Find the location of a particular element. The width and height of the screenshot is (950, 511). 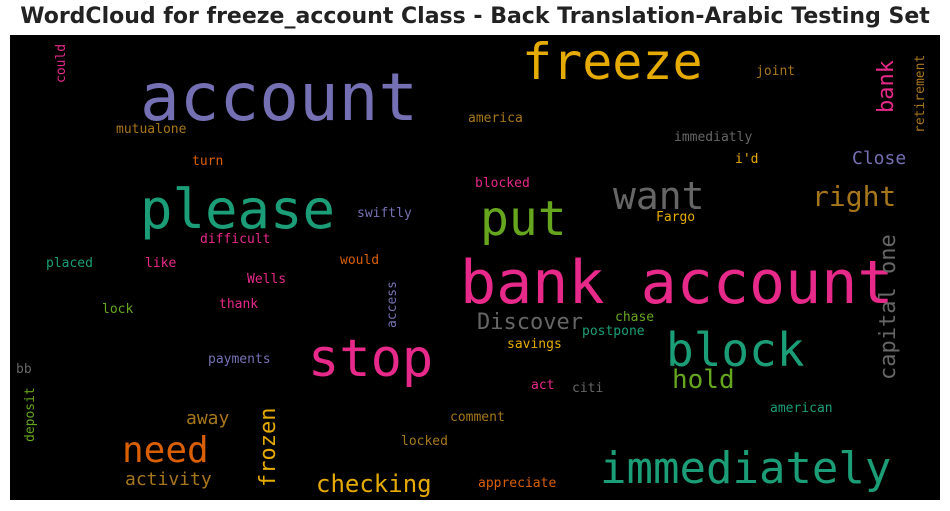

word-checking: checking is located at coordinates (374, 484).